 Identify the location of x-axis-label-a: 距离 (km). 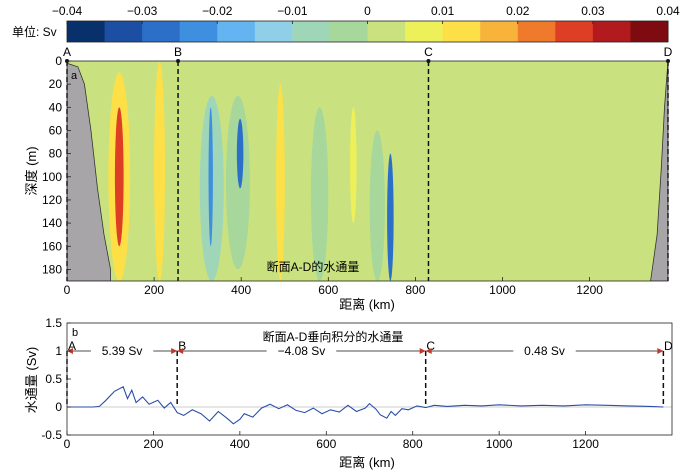
(367, 304).